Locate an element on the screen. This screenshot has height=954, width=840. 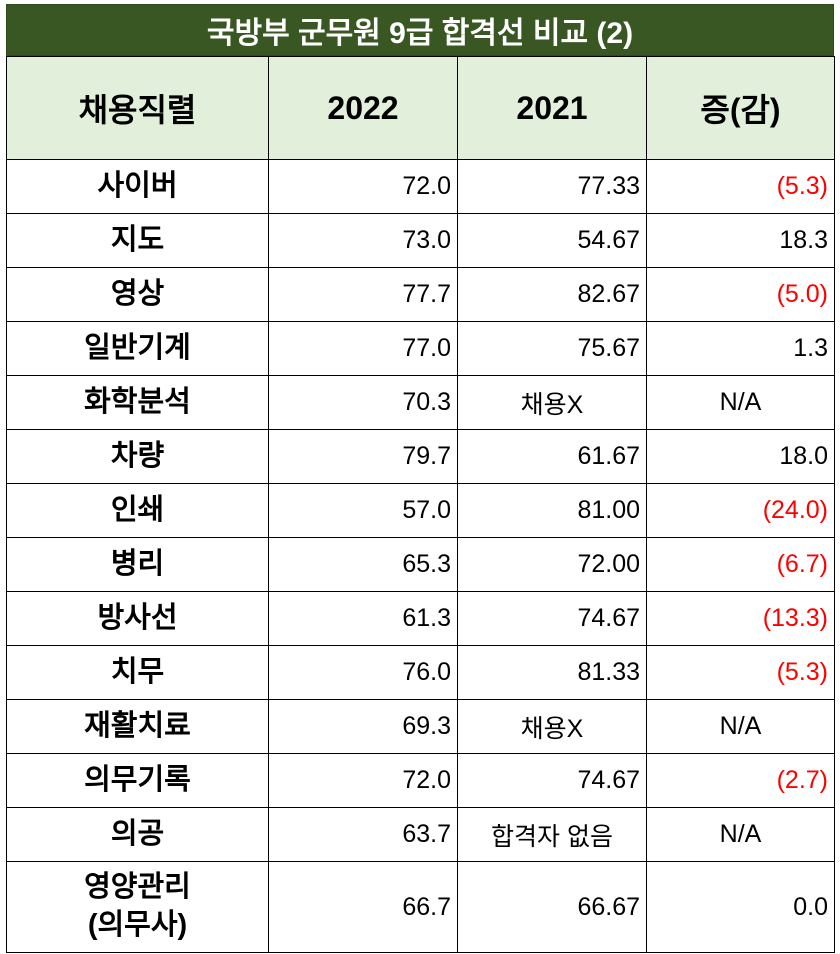
cutoff-2022-cell: 61.3 is located at coordinates (363, 618).